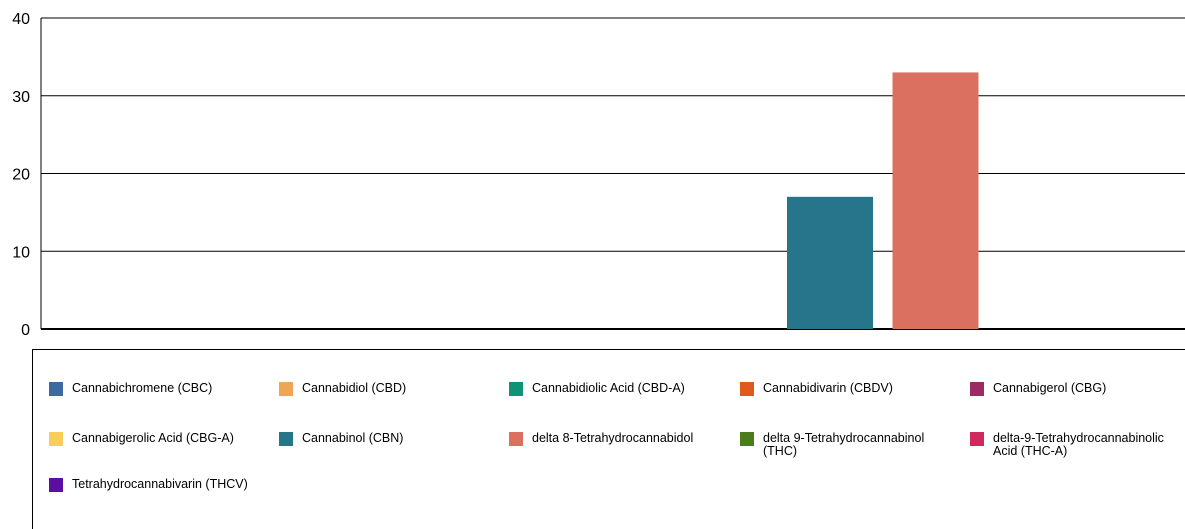 Image resolution: width=1185 pixels, height=529 pixels. What do you see at coordinates (142, 388) in the screenshot?
I see `legend-label: Cannabichromene (CBC)` at bounding box center [142, 388].